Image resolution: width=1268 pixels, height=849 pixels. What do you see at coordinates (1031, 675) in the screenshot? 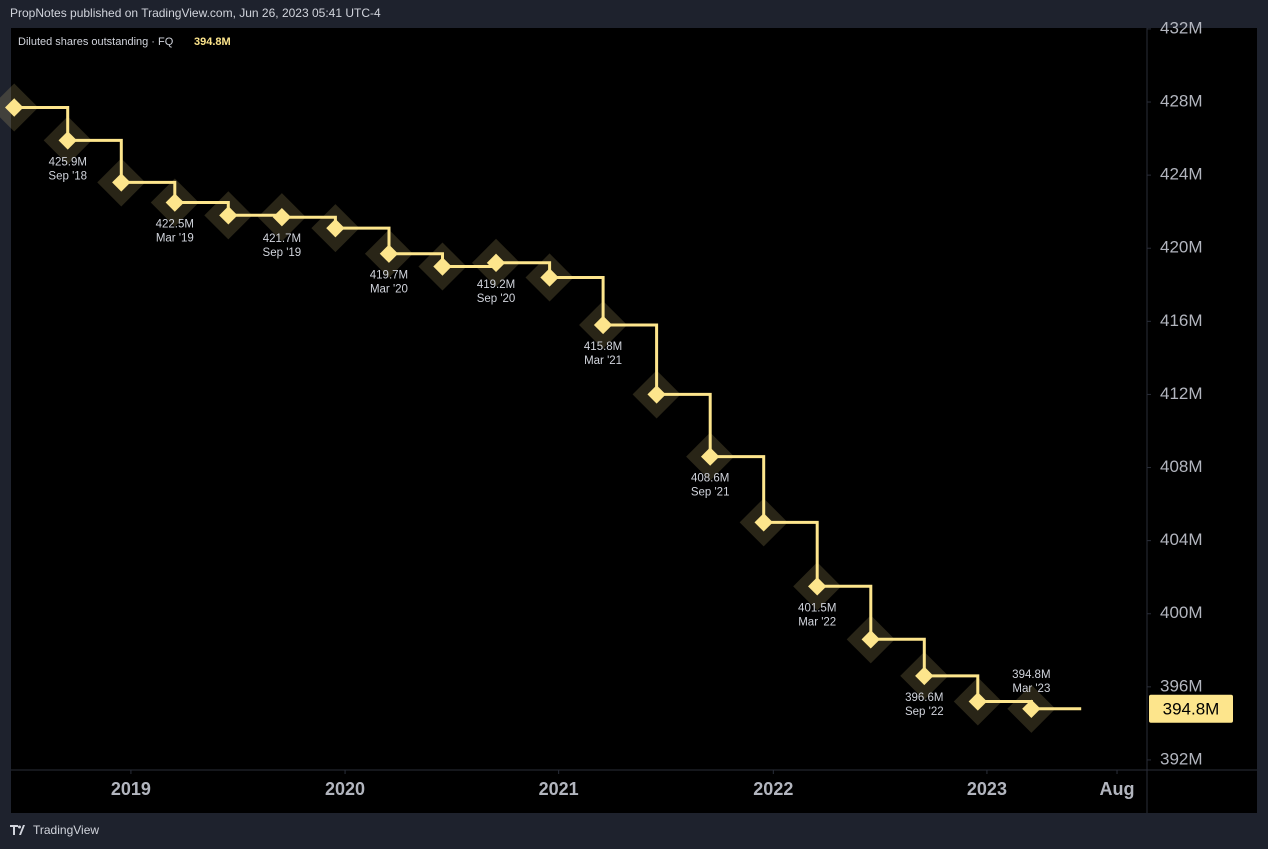
I see `data-label: 394.8M` at bounding box center [1031, 675].